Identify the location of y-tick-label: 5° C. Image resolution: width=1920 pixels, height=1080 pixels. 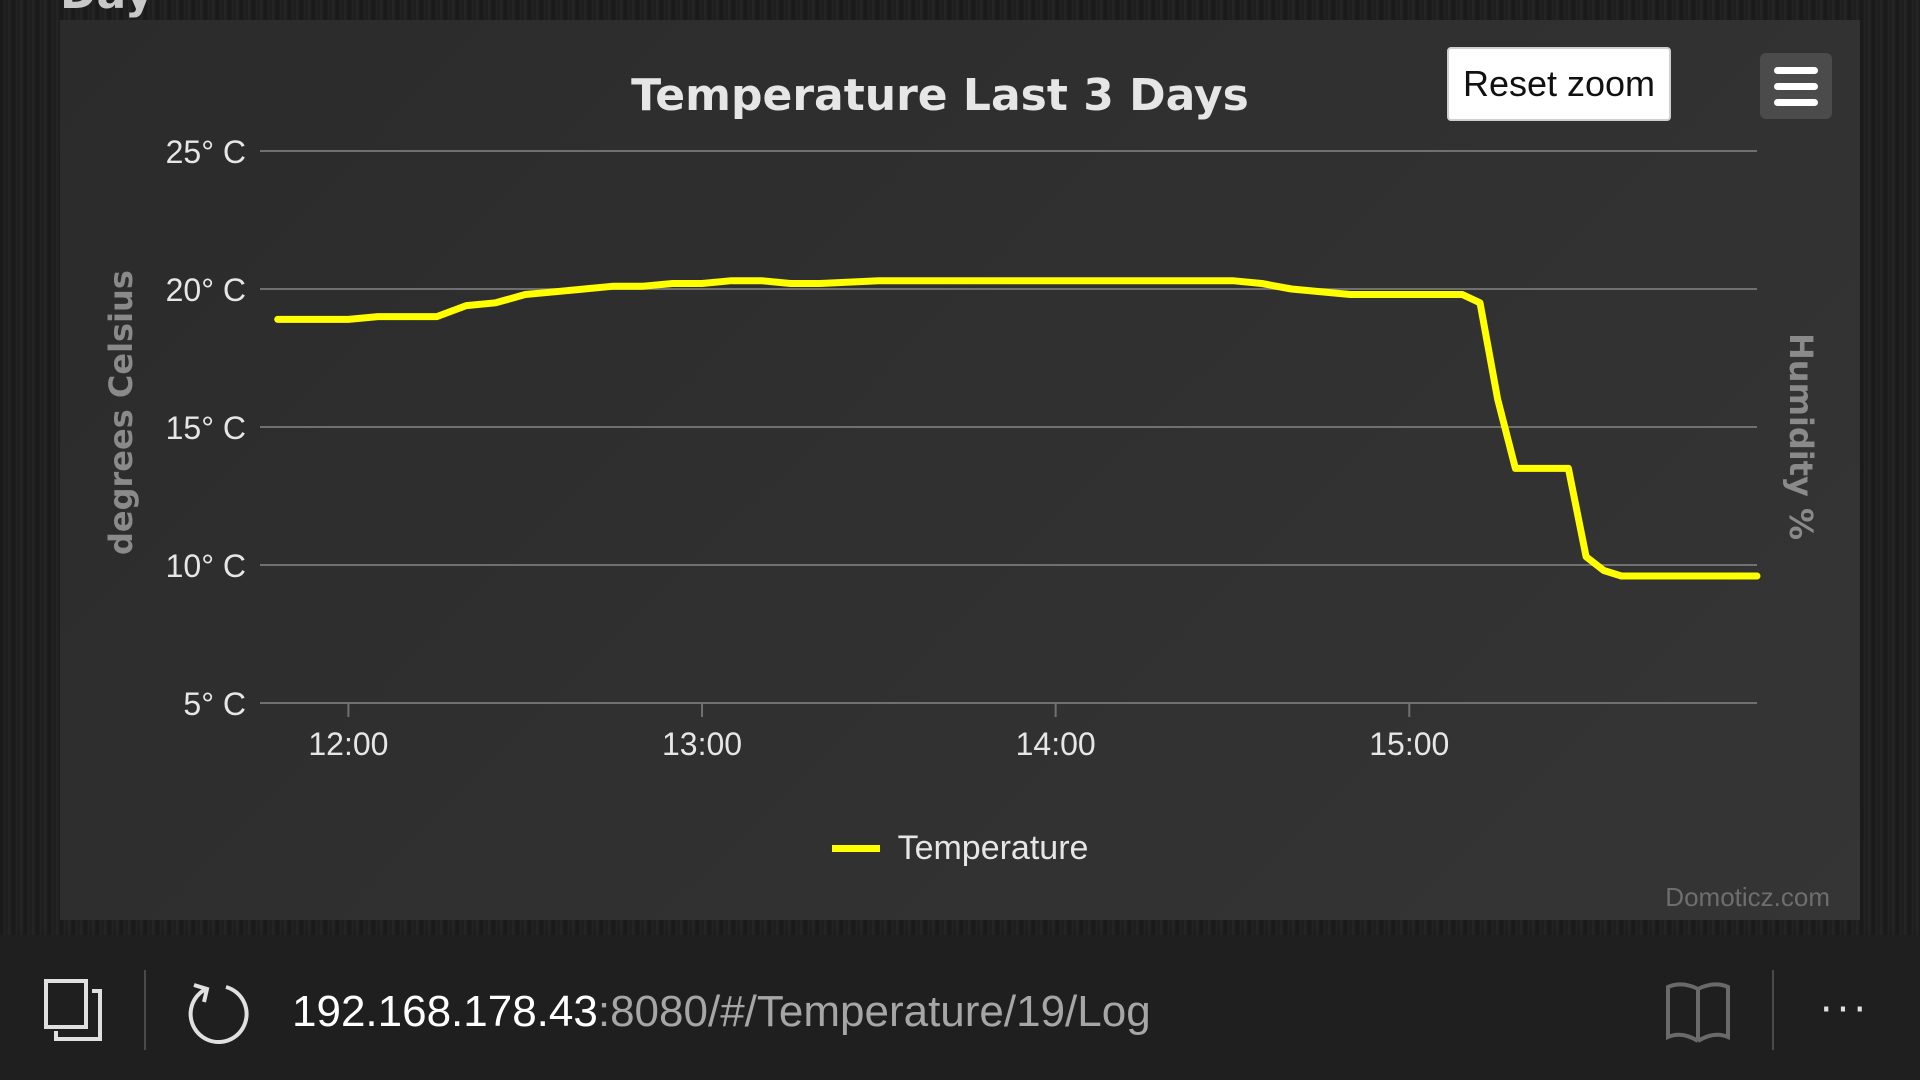
(214, 704).